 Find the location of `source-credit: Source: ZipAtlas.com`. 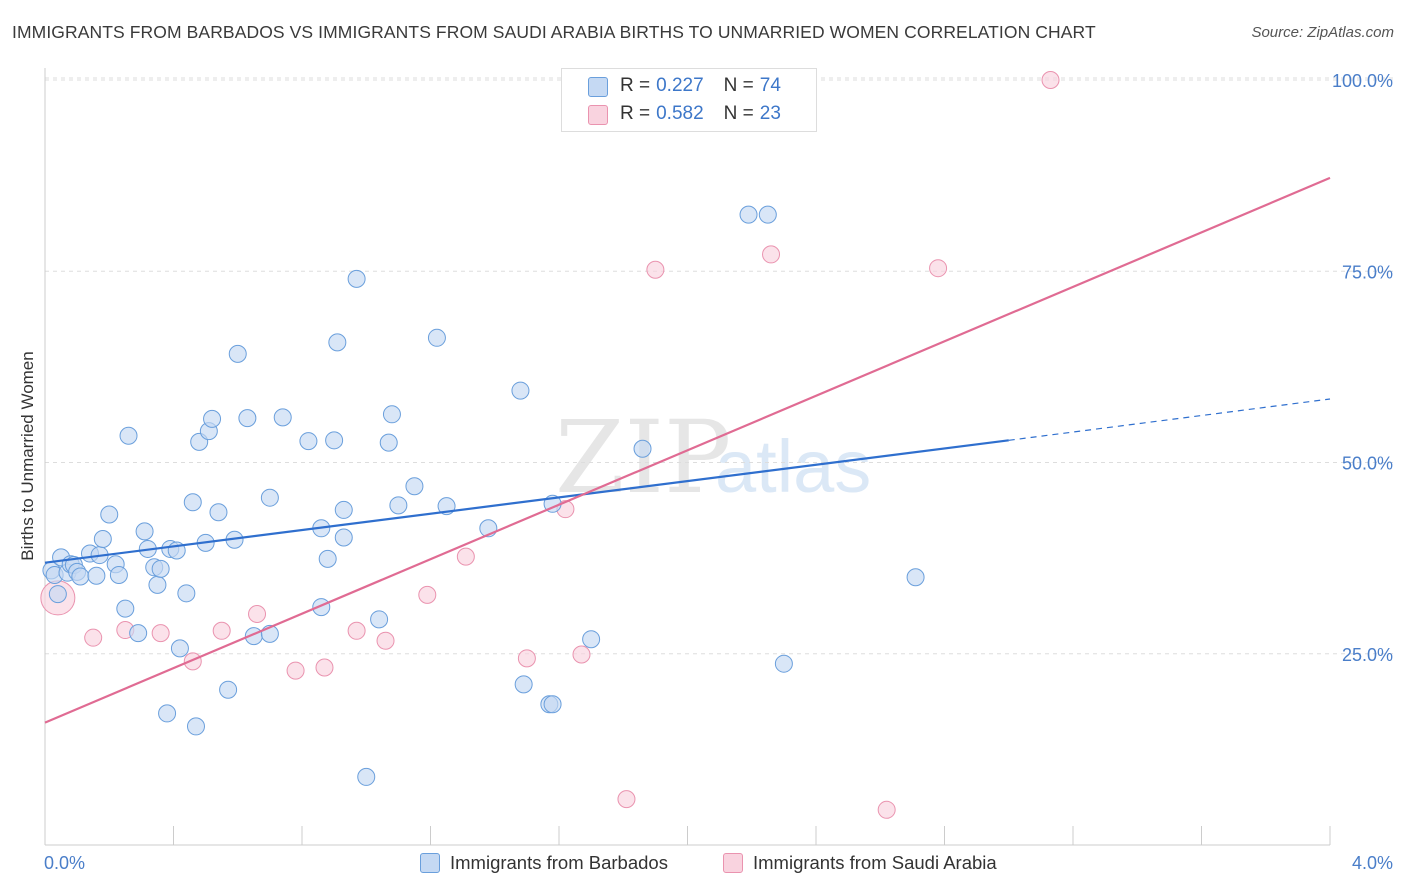

source-credit: Source: ZipAtlas.com is located at coordinates (1322, 32).